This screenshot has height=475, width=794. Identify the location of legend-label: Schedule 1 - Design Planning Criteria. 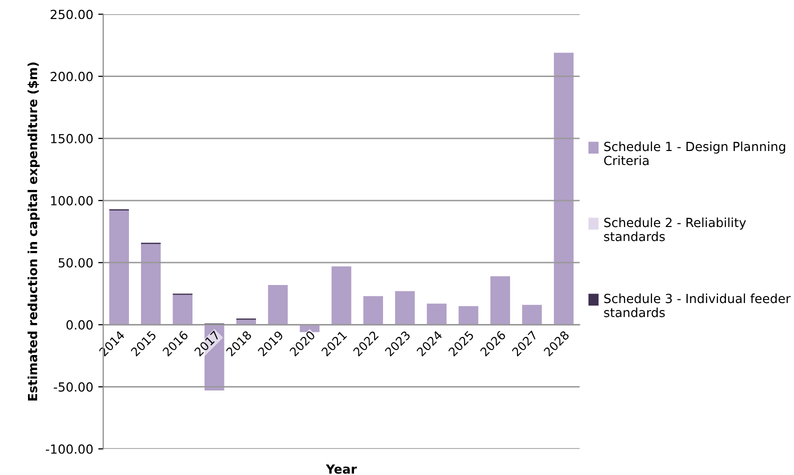
(695, 154).